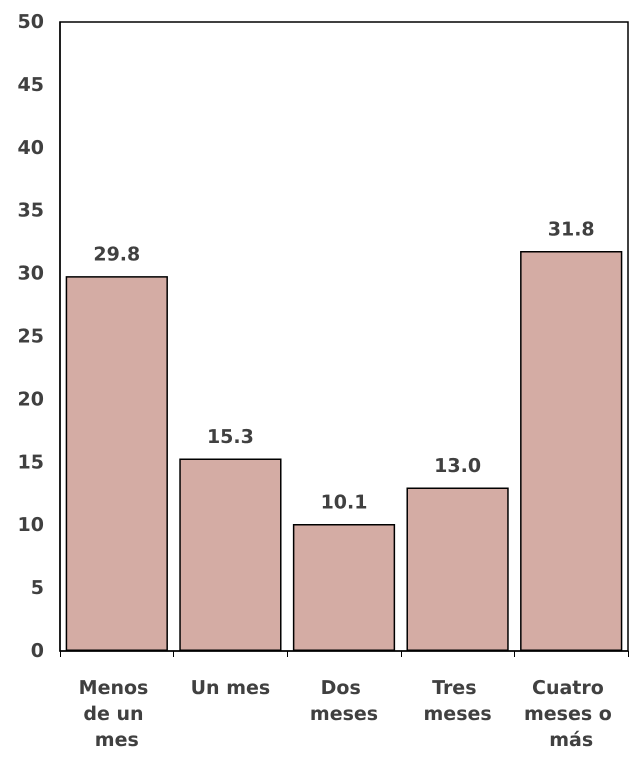  I want to click on data-label: 13.0, so click(458, 465).